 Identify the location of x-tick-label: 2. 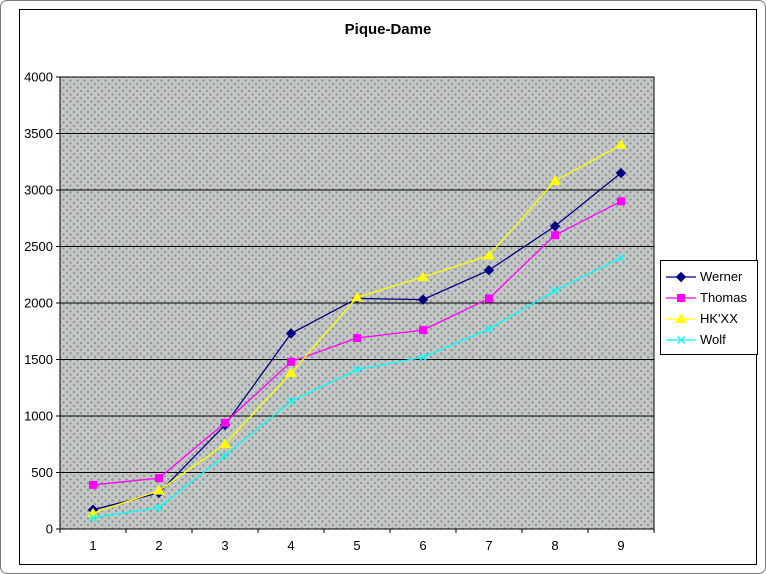
(158, 545).